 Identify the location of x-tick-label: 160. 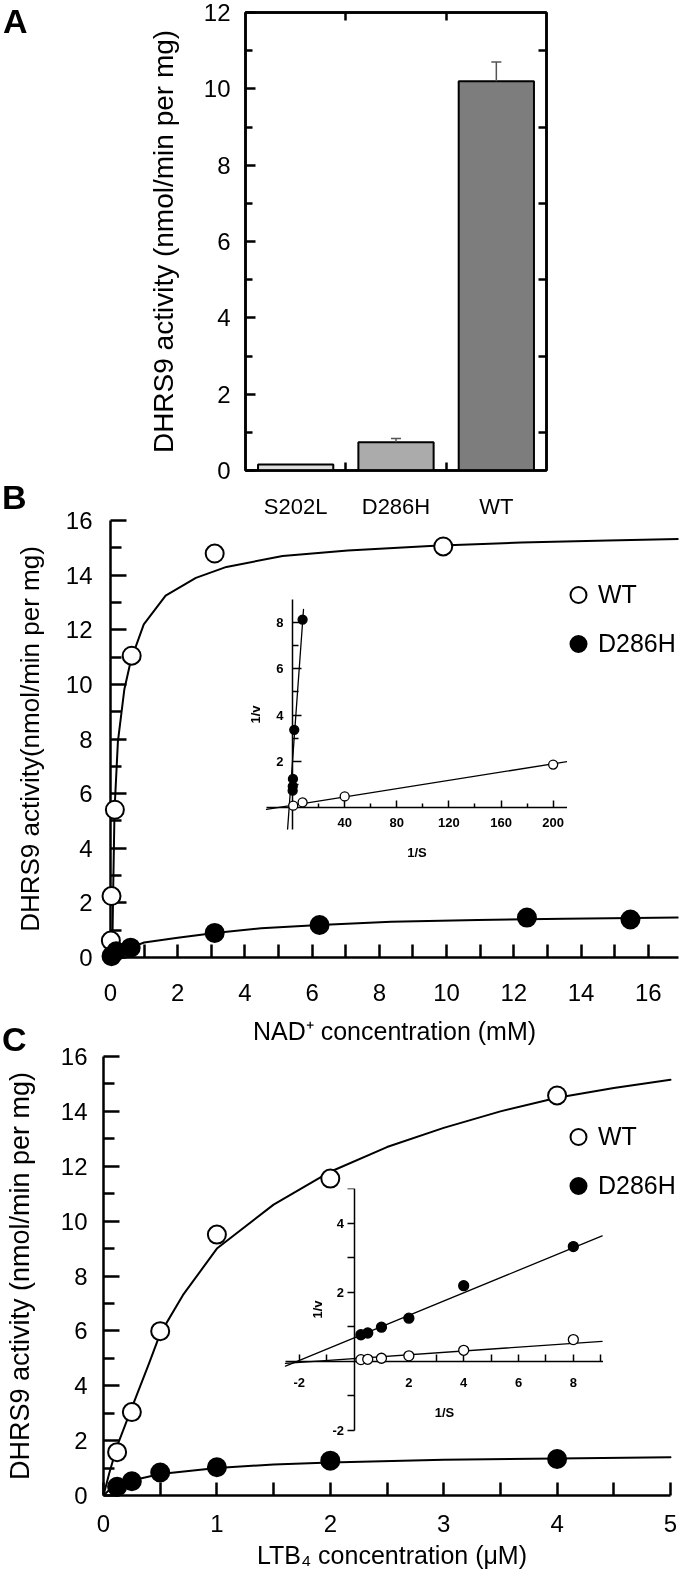
(501, 822).